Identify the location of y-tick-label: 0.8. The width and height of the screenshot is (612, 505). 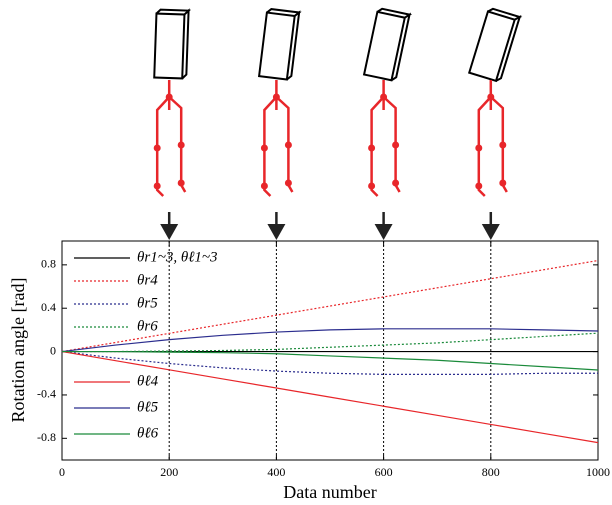
(48, 264).